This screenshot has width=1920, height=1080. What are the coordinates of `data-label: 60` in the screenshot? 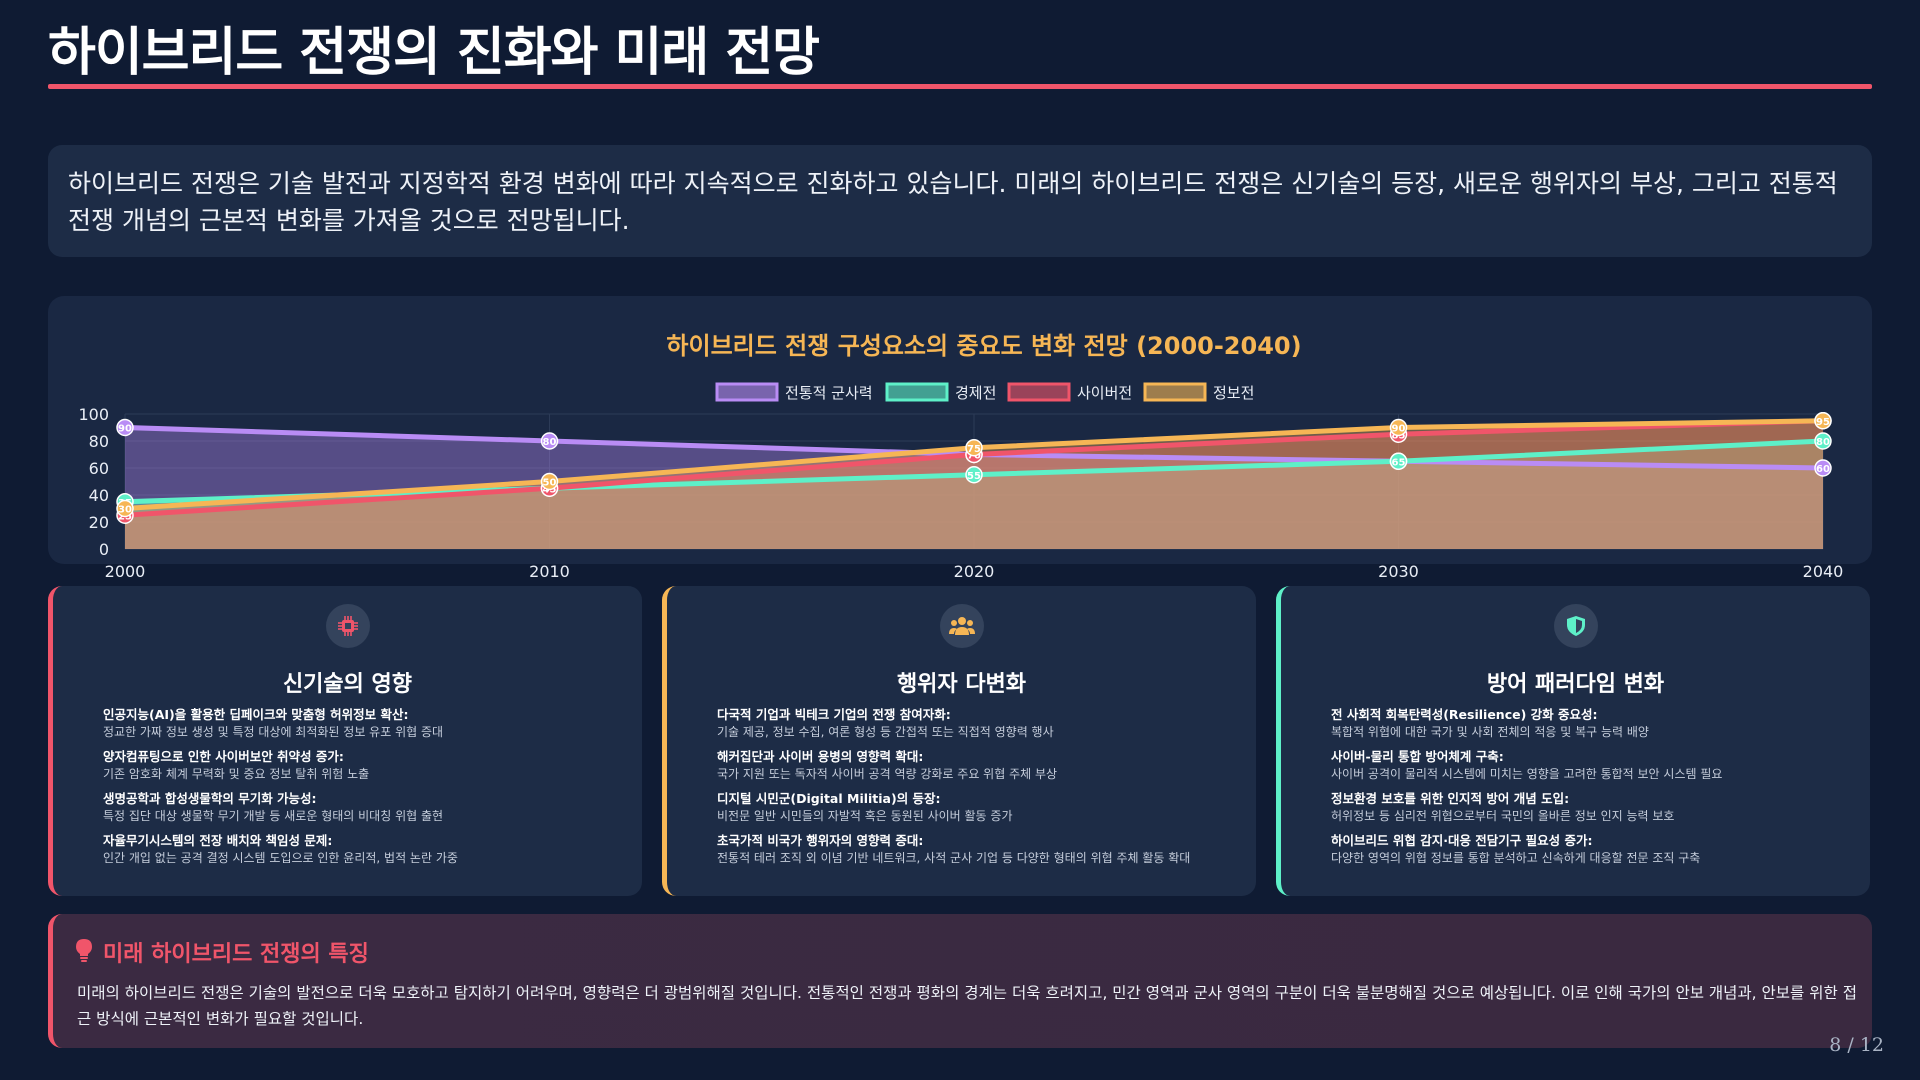 It's located at (1823, 469).